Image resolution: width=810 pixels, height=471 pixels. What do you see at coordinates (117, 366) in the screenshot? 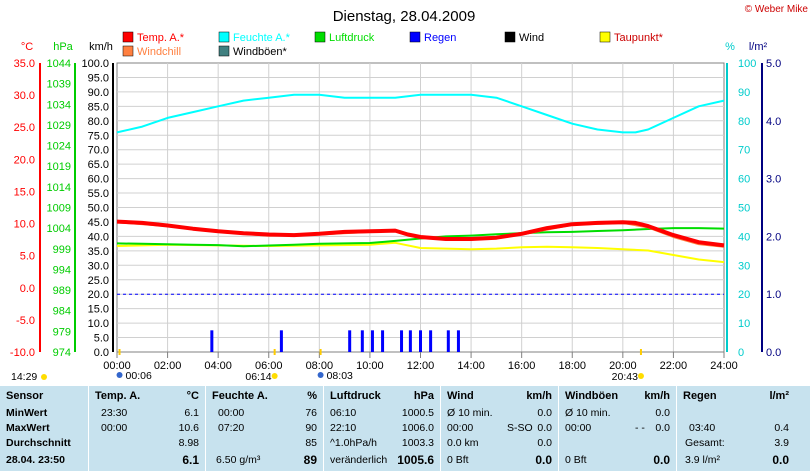
I see `x-tick-label: 00:00` at bounding box center [117, 366].